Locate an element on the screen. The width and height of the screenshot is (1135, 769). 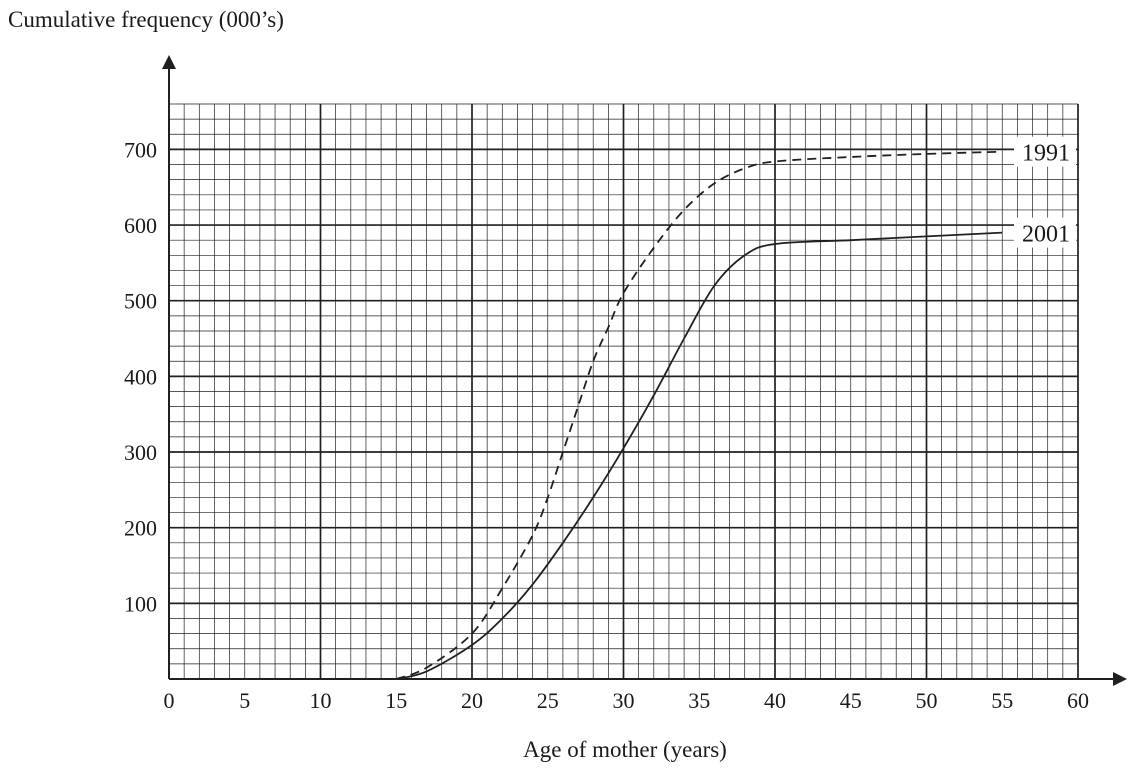
x-tick-label: 0 is located at coordinates (169, 700).